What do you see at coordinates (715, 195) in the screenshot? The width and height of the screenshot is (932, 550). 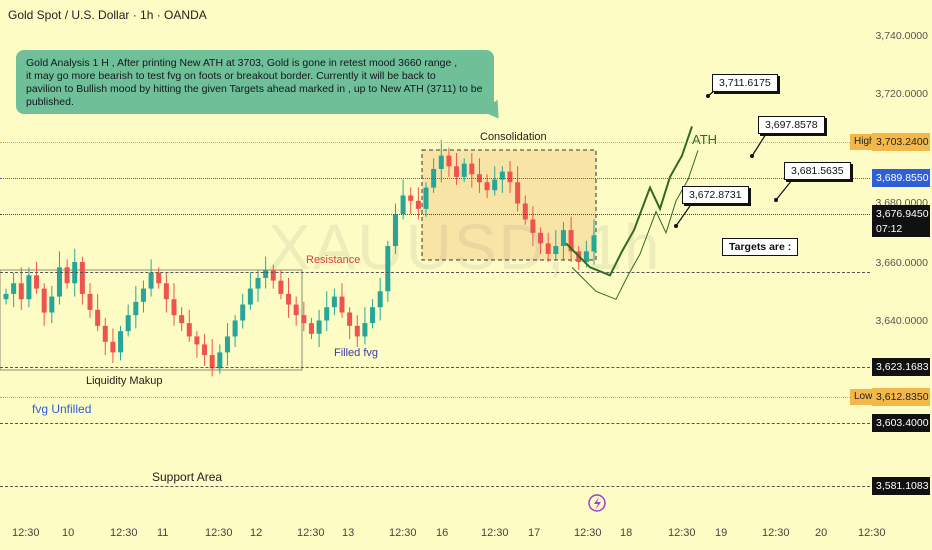 I see `target-box-4: 3,672.8731` at bounding box center [715, 195].